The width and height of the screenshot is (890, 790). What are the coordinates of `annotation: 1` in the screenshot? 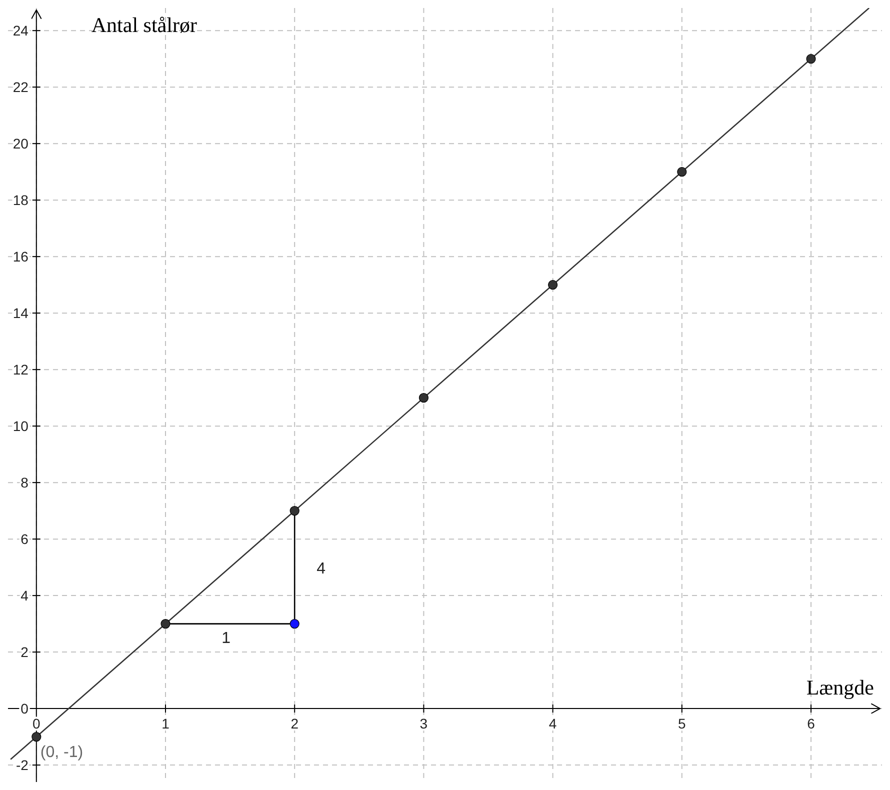 It's located at (226, 638).